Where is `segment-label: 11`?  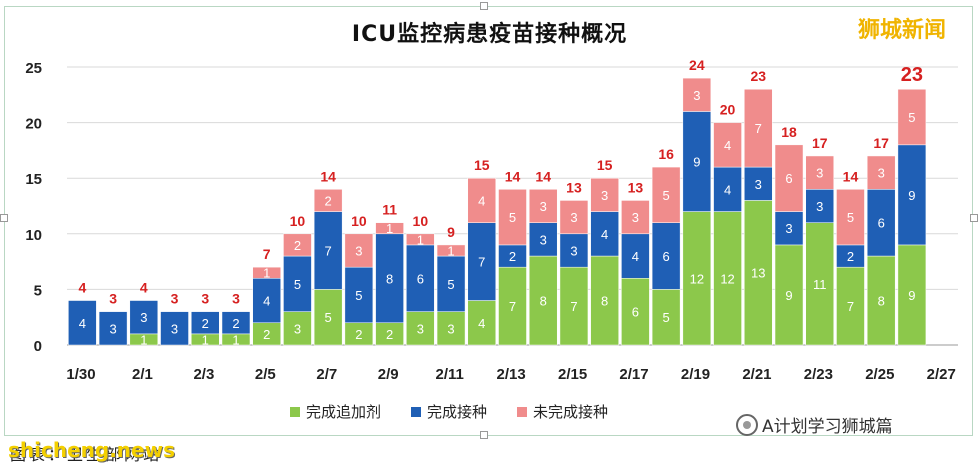 segment-label: 11 is located at coordinates (820, 284).